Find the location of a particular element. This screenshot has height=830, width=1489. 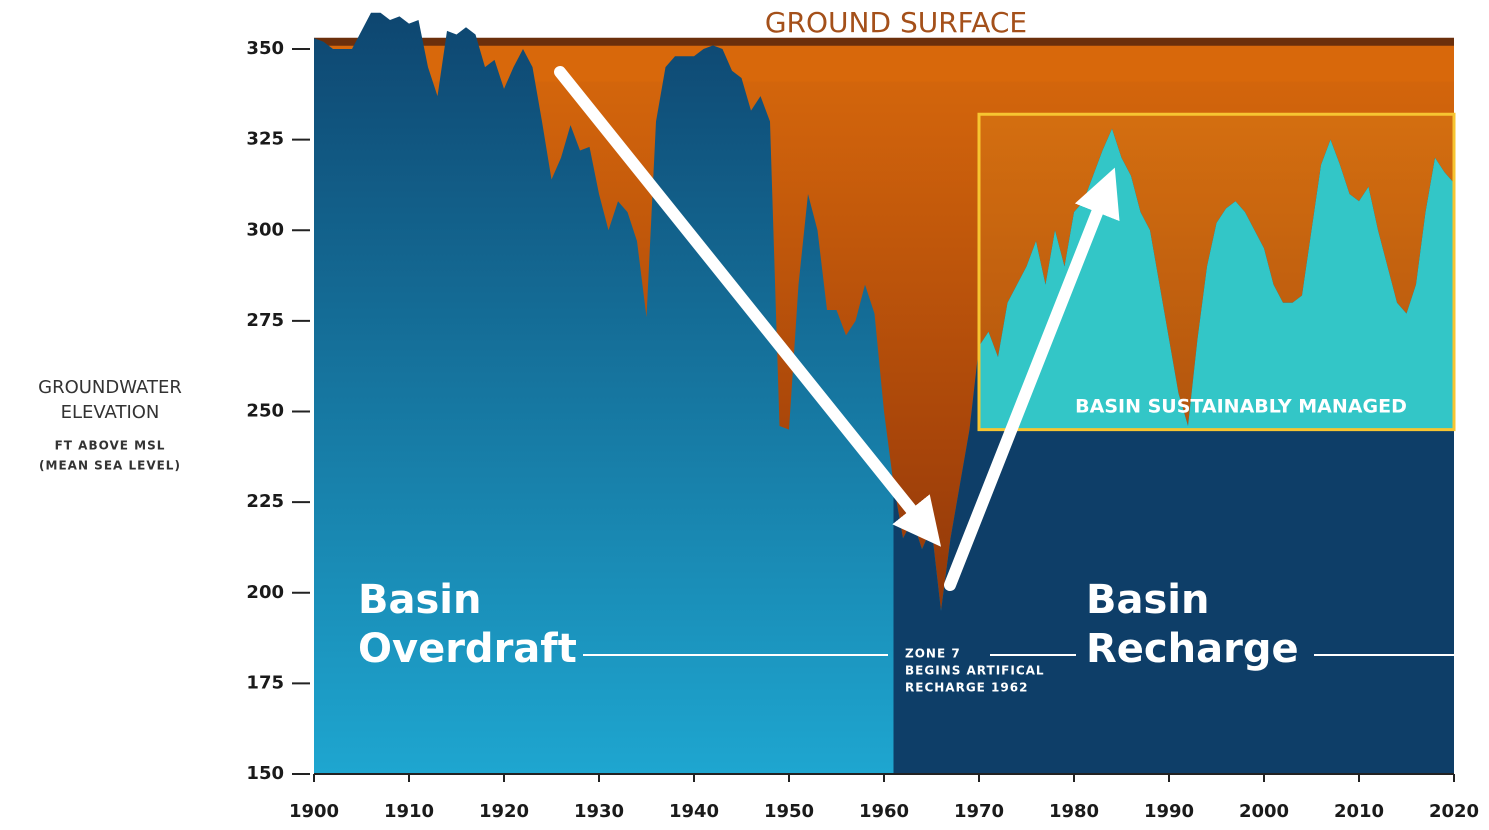

y-label: (MEAN SEA LEVEL) is located at coordinates (110, 466).